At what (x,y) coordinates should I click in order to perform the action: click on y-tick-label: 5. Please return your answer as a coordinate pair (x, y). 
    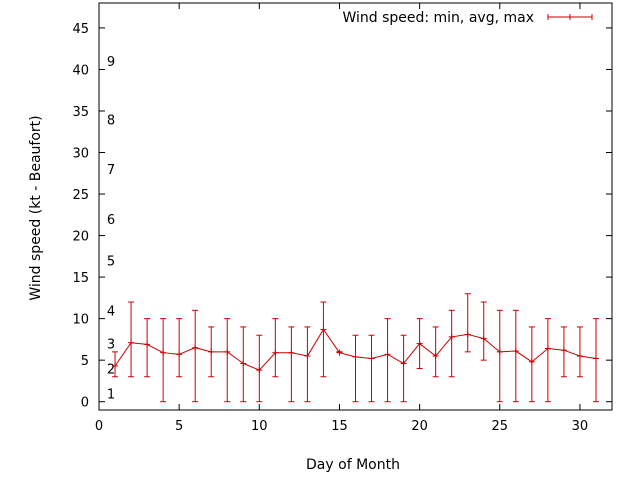
    Looking at the image, I should click on (85, 361).